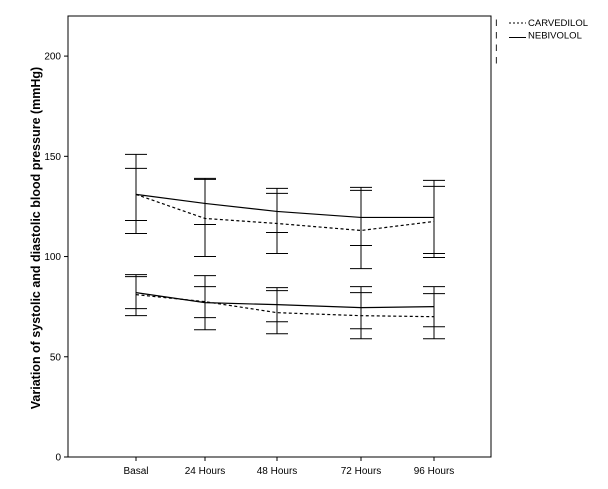 Image resolution: width=608 pixels, height=489 pixels. I want to click on legend-label-nebivolol: NEBIVOLOL, so click(555, 36).